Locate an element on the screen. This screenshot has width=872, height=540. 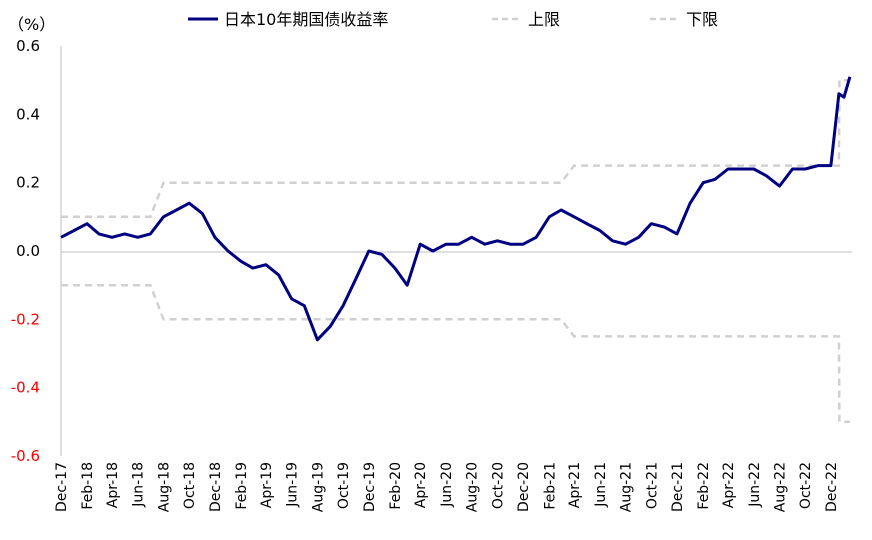
legend-label-yield: 日本10年期国债收益率 is located at coordinates (306, 19).